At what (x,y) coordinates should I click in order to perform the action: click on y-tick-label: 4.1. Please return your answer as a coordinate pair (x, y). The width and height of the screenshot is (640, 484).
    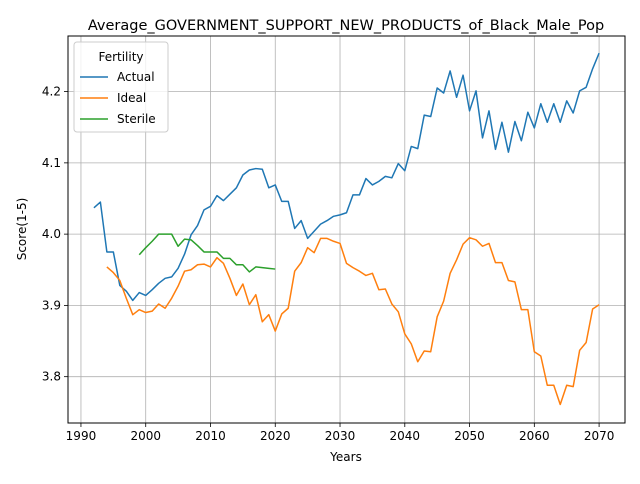
    Looking at the image, I should click on (51, 163).